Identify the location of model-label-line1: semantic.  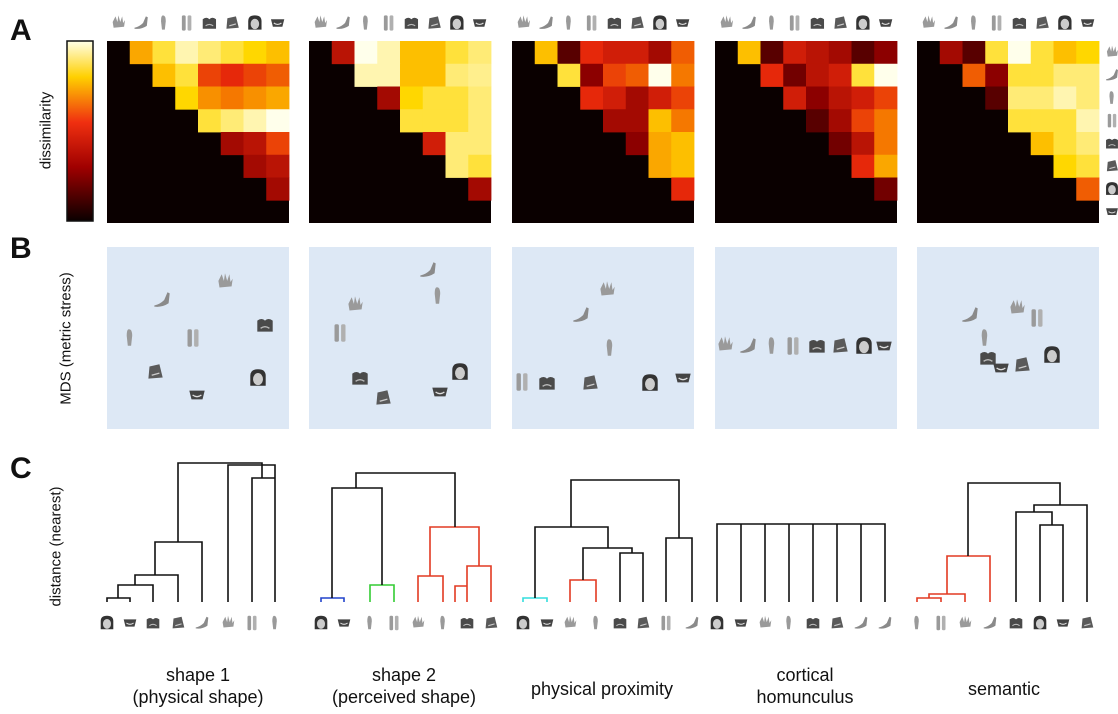
(1004, 689).